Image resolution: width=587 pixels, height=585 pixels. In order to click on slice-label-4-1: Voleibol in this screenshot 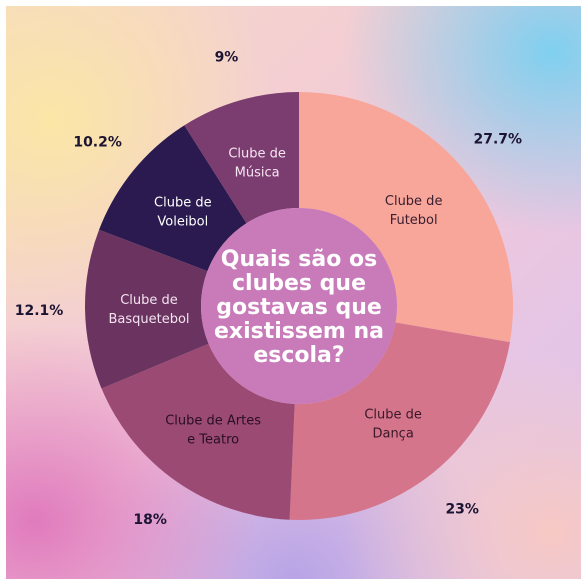, I will do `click(182, 222)`.